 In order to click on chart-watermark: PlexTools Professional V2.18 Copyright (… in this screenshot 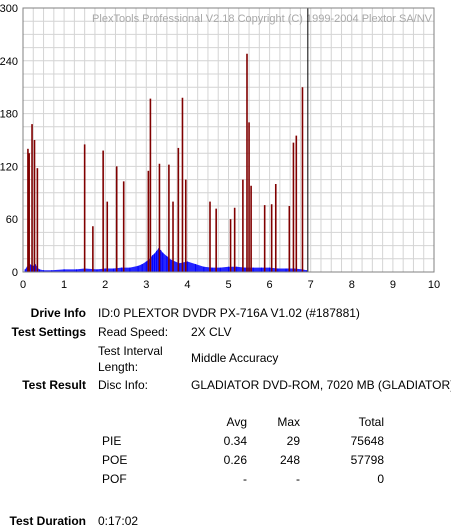, I will do `click(262, 19)`.